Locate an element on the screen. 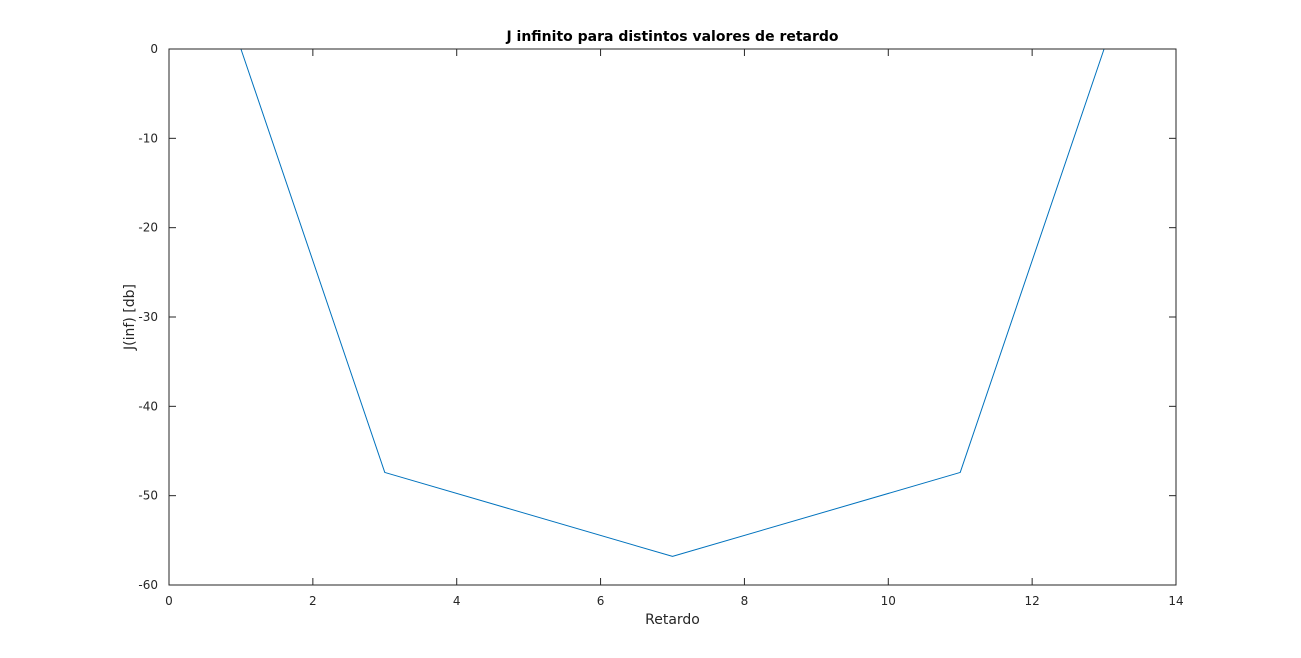 This screenshot has height=658, width=1301. x-tick-label: 2 is located at coordinates (313, 601).